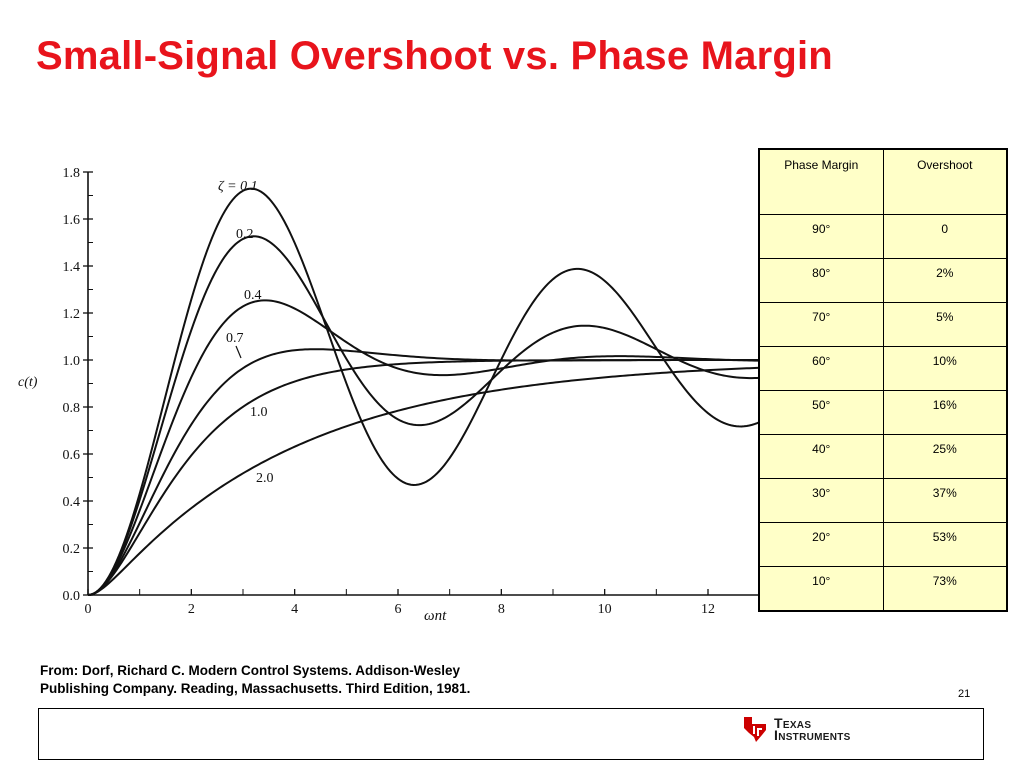  What do you see at coordinates (945, 236) in the screenshot?
I see `overshoot-cell: 0` at bounding box center [945, 236].